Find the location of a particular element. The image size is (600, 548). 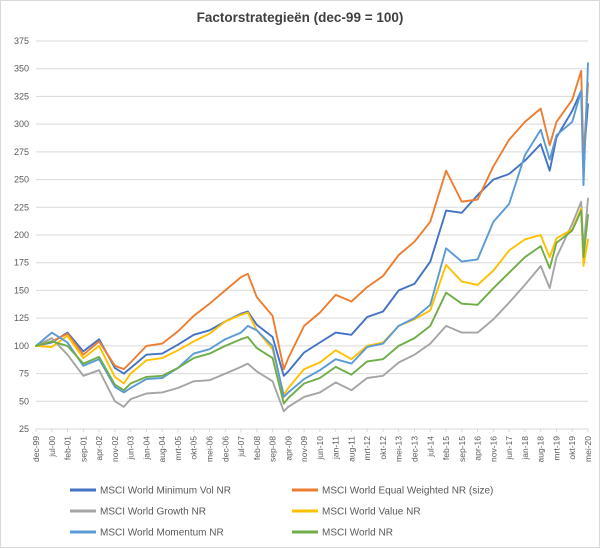

x-tick-label: apr-09 is located at coordinates (288, 448).